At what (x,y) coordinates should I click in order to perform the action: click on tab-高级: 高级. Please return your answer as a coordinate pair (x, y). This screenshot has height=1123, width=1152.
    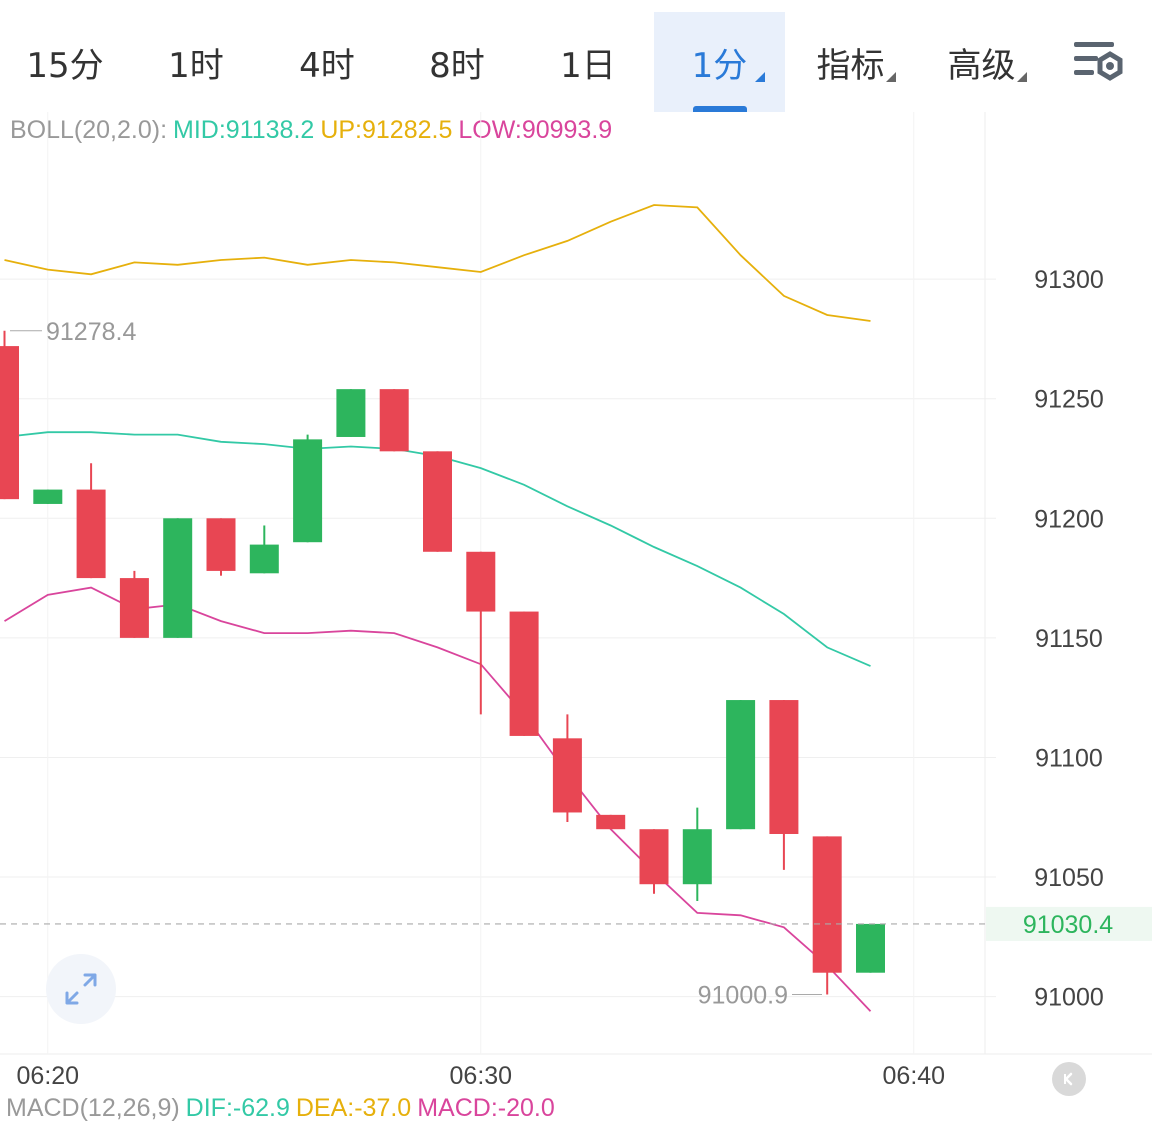
    Looking at the image, I should click on (981, 62).